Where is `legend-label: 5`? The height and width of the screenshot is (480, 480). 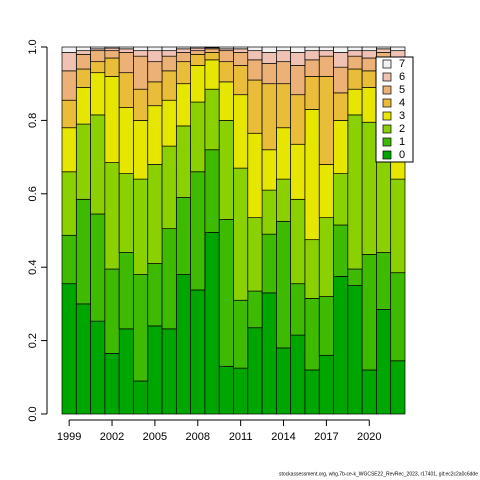
legend-label: 5 is located at coordinates (402, 90).